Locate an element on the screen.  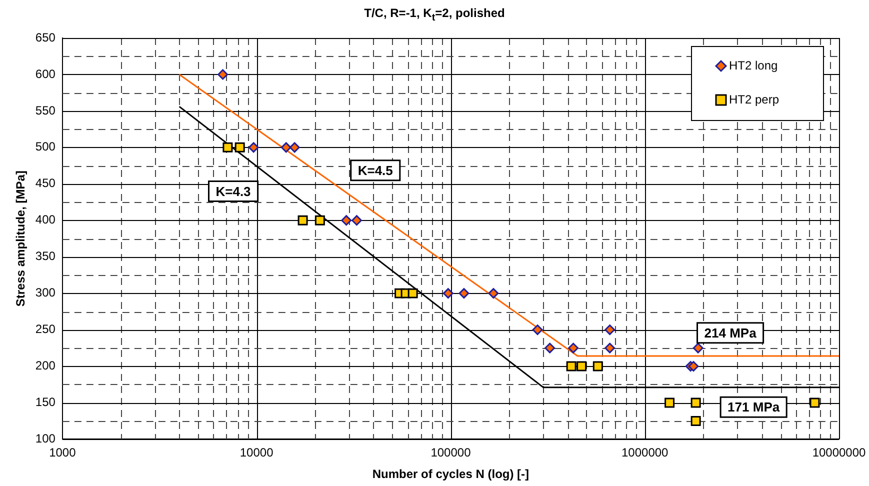
y-tick-label: 650 is located at coordinates (45, 37).